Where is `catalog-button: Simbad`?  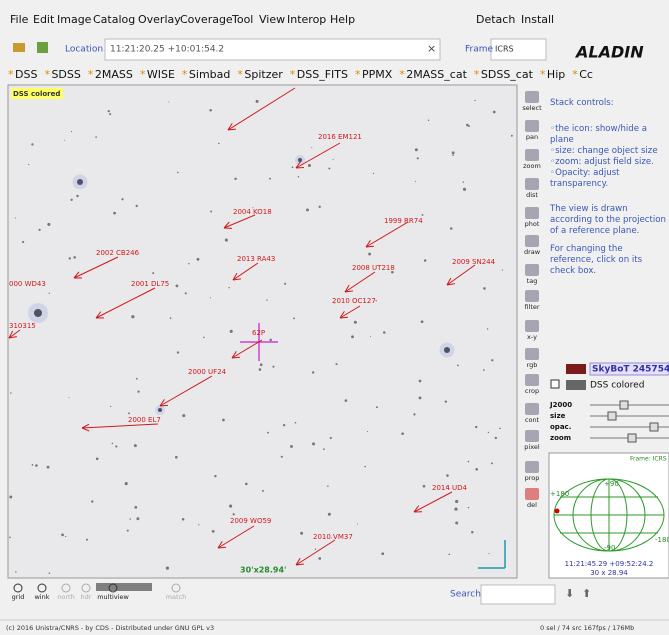 catalog-button: Simbad is located at coordinates (209, 74).